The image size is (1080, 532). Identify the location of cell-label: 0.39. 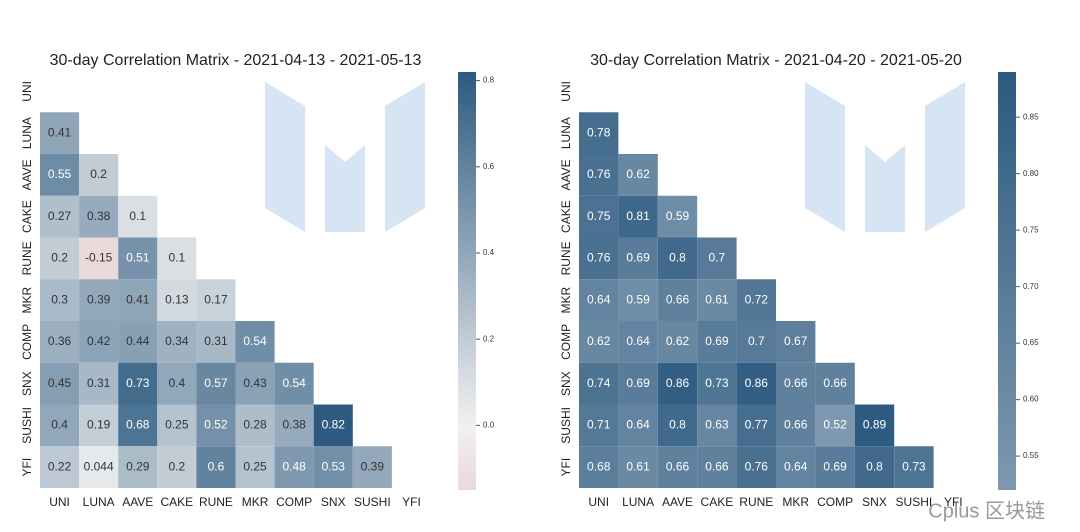
(373, 466).